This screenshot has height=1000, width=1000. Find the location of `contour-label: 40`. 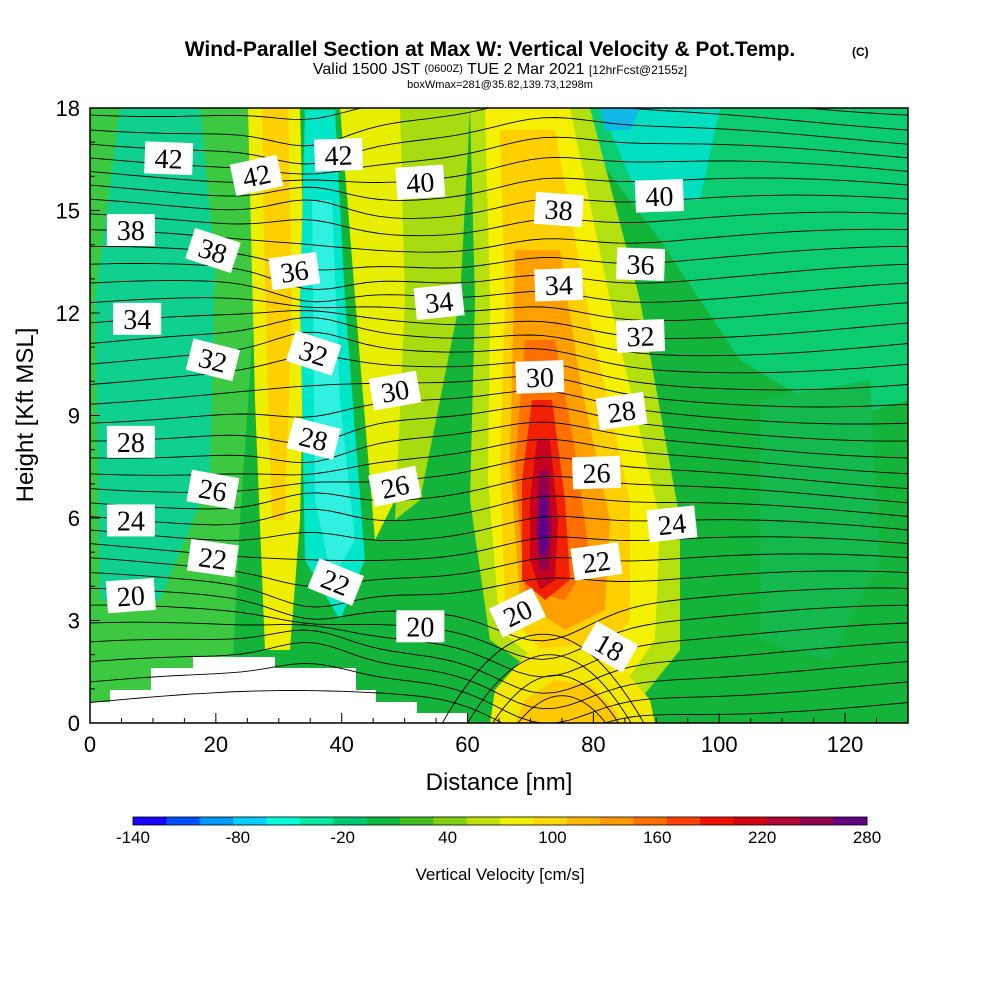

contour-label: 40 is located at coordinates (420, 182).